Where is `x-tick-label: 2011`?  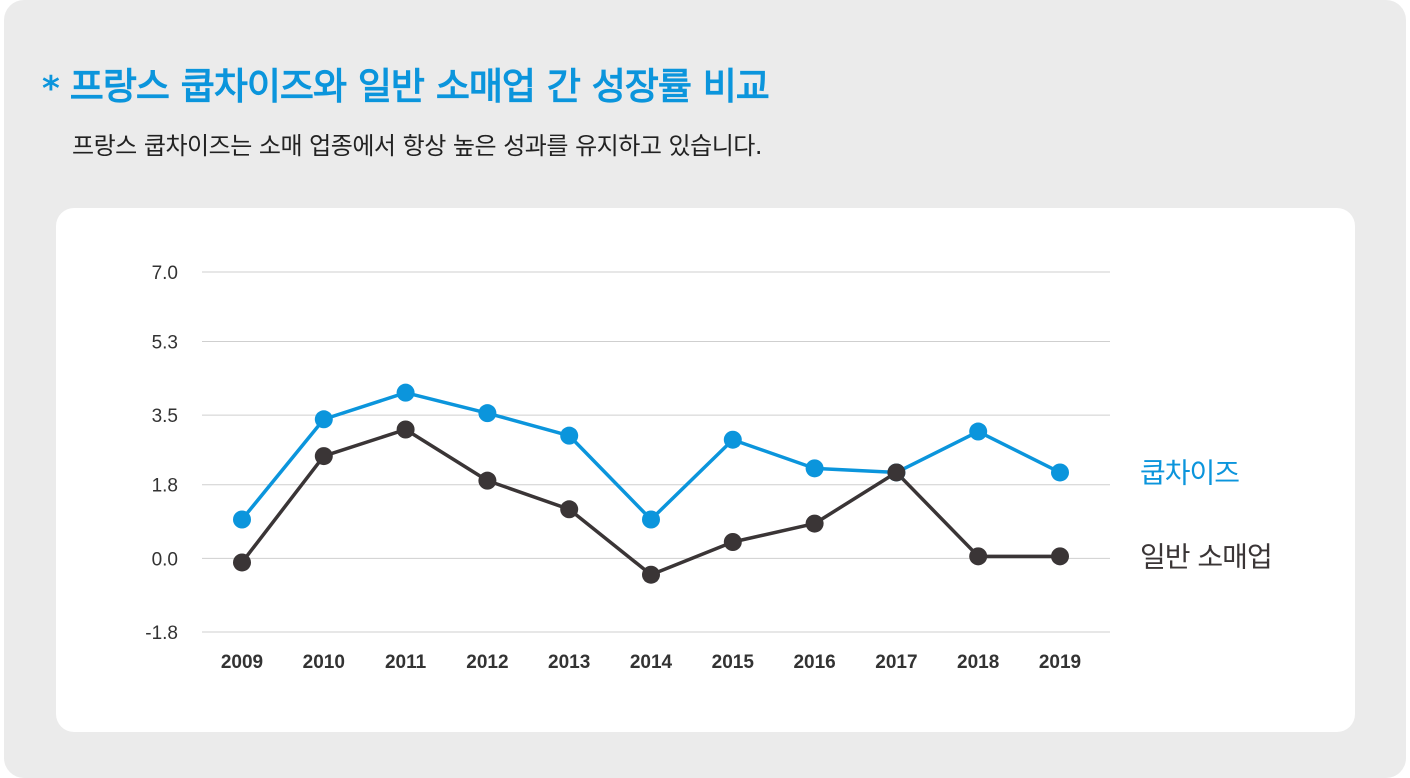
x-tick-label: 2011 is located at coordinates (406, 662).